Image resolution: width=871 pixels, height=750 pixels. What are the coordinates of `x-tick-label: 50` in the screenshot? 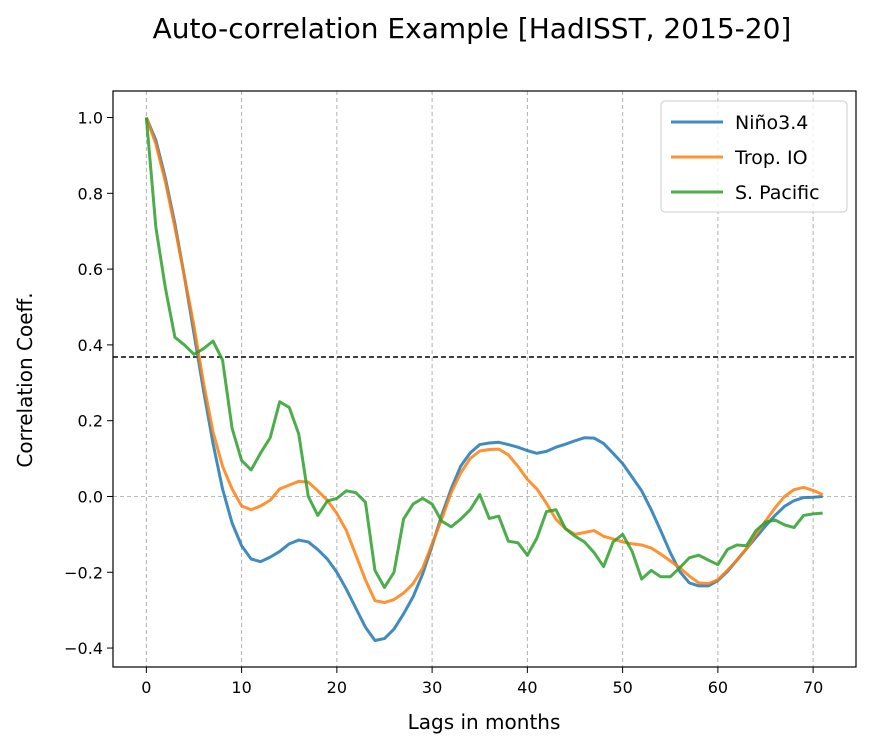 It's located at (622, 687).